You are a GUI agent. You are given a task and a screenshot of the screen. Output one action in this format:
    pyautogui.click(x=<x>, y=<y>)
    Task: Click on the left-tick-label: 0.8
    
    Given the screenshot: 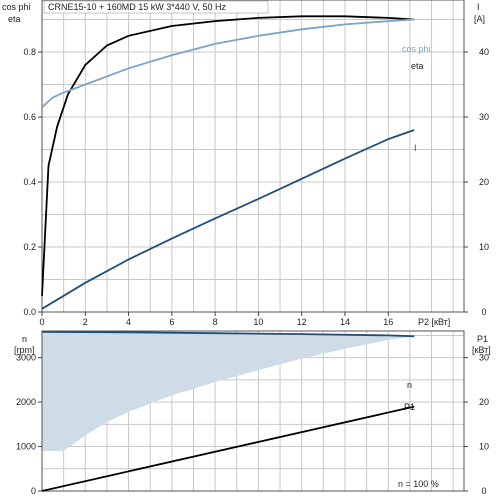 What is the action you would take?
    pyautogui.click(x=29, y=52)
    